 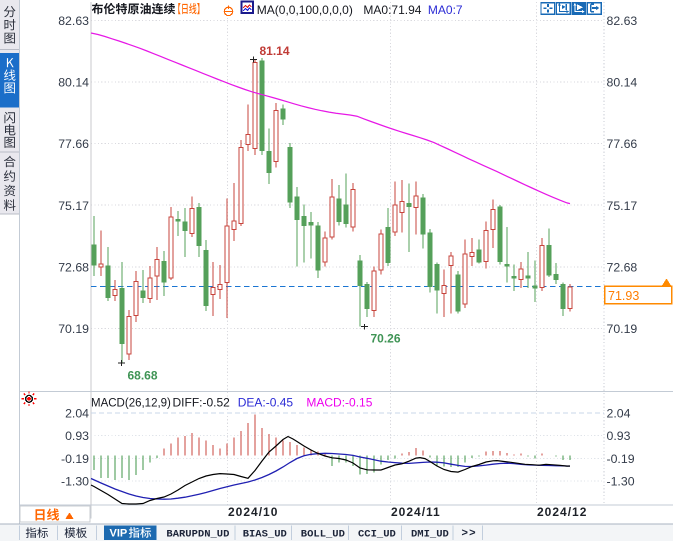 I want to click on svg-text: VIP, so click(x=119, y=534).